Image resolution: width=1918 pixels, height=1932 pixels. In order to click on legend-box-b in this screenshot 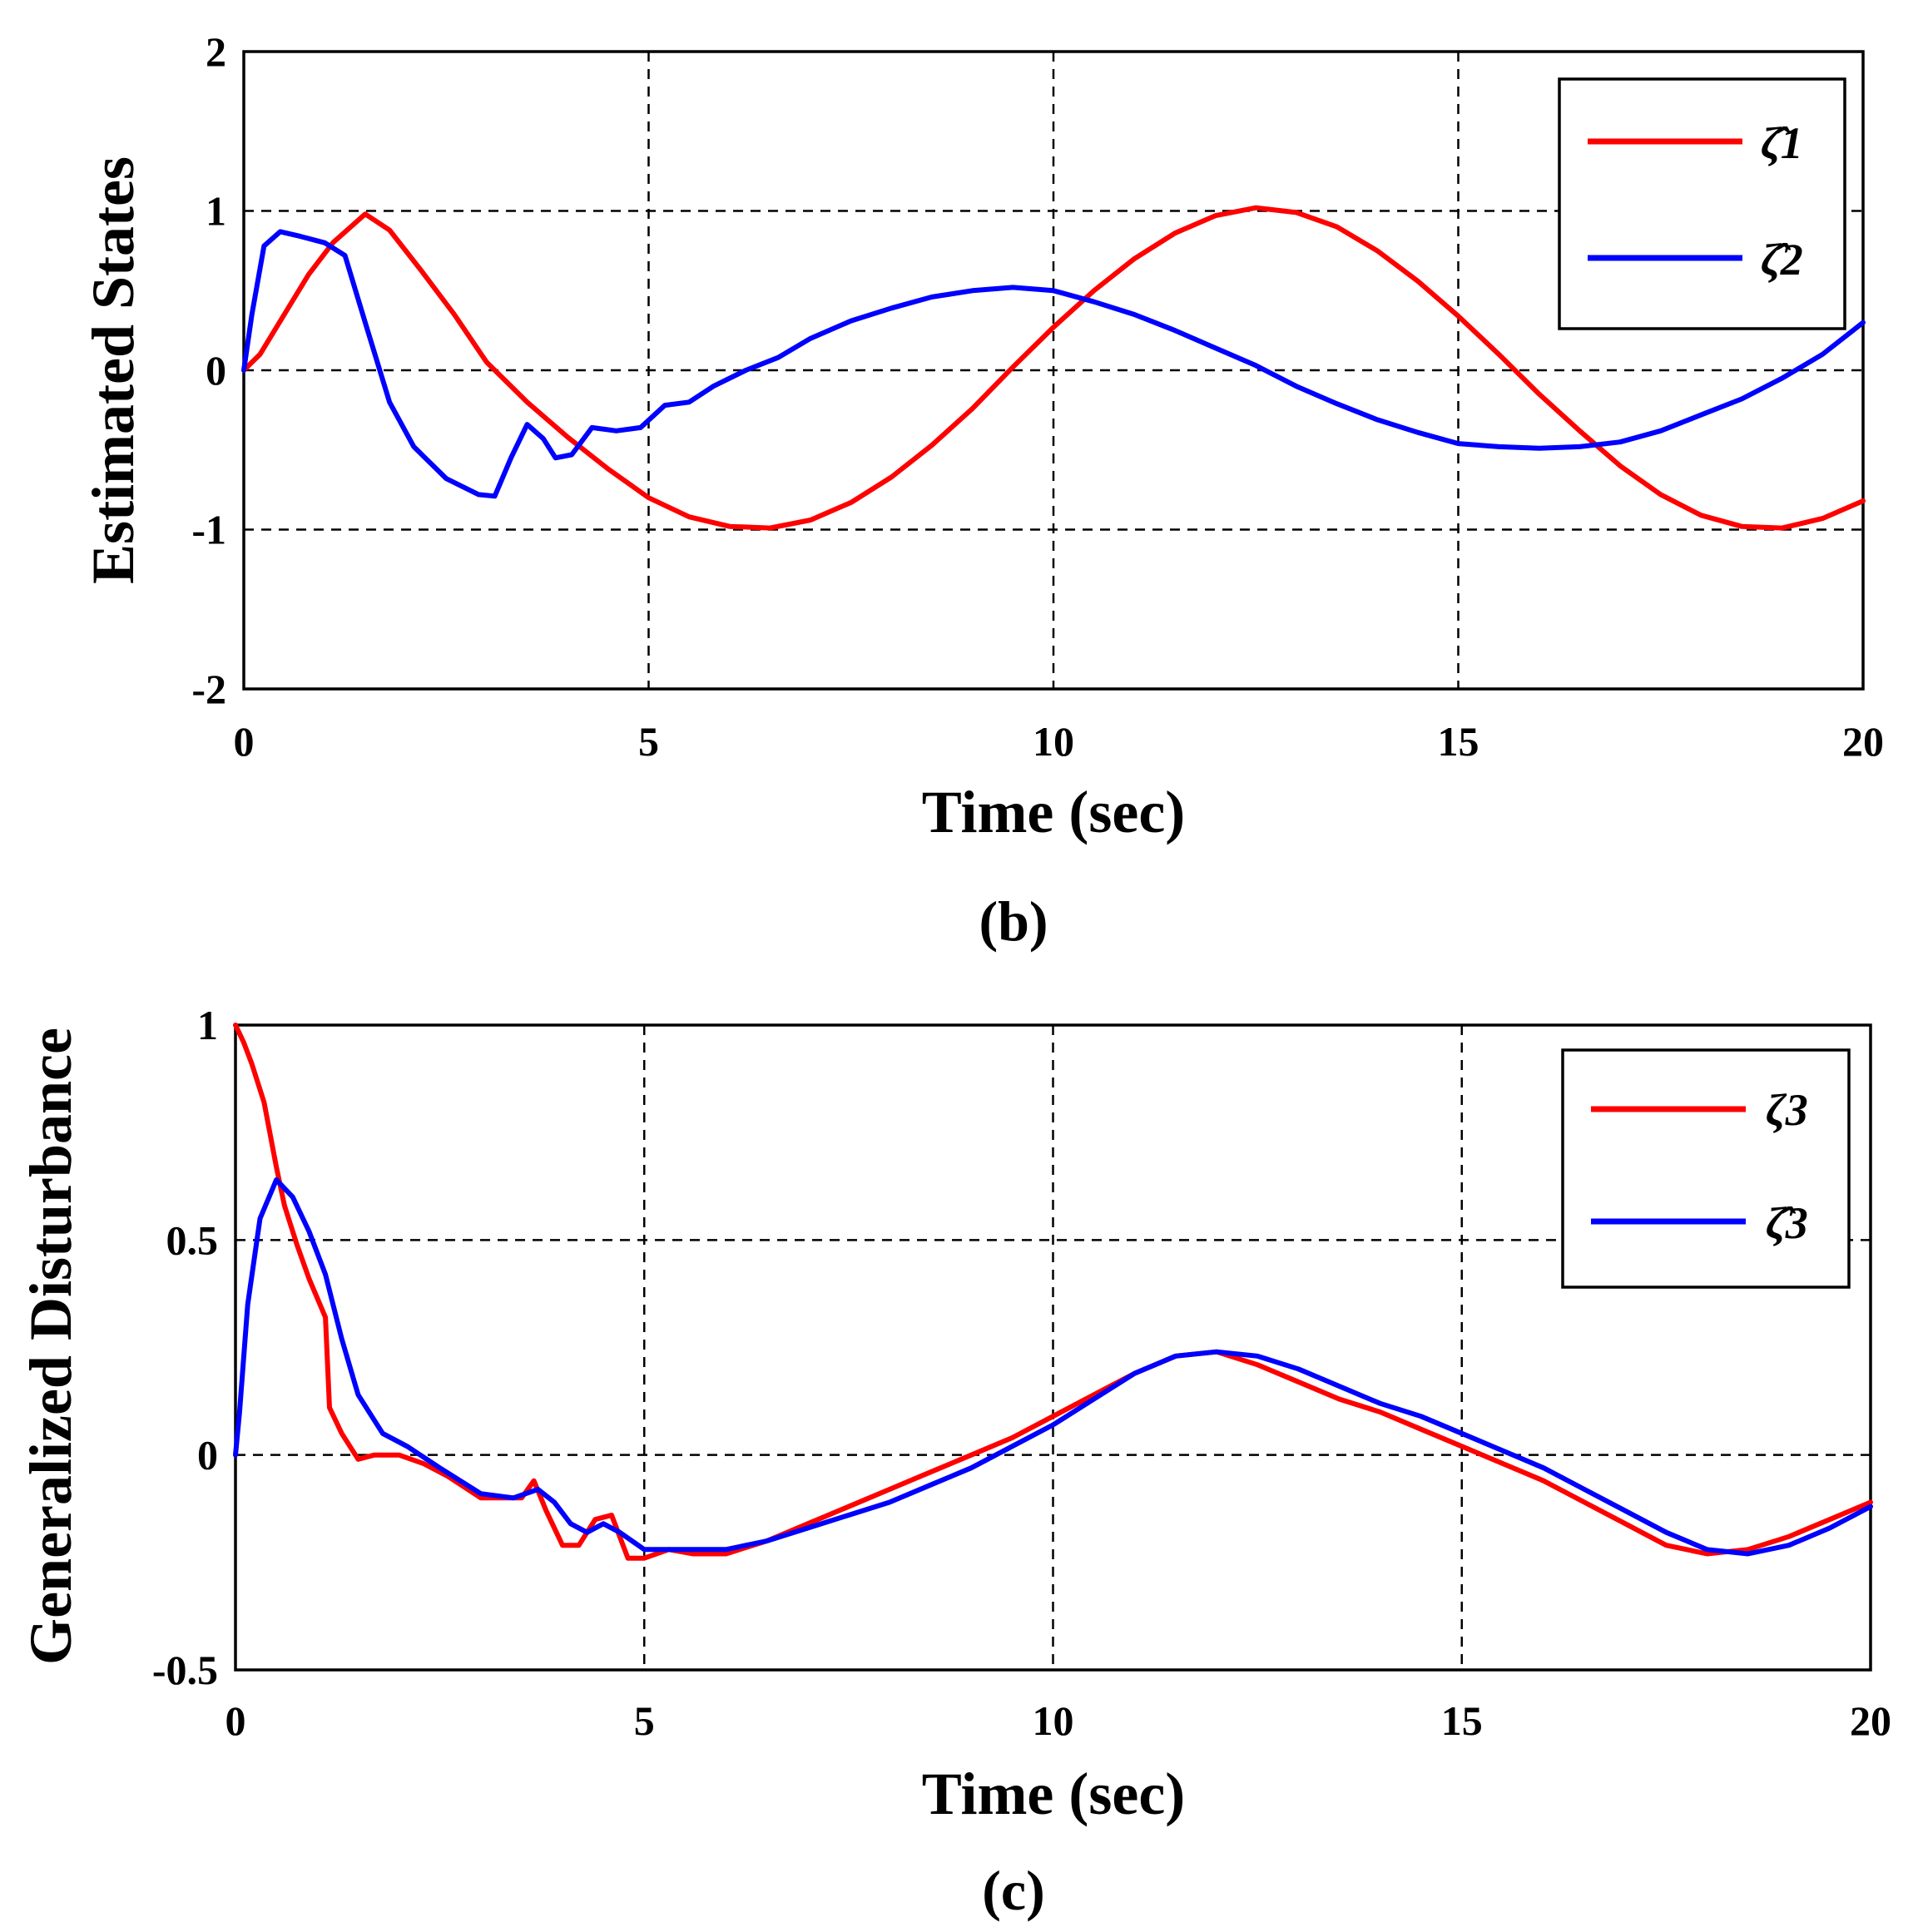, I will do `click(1702, 204)`.